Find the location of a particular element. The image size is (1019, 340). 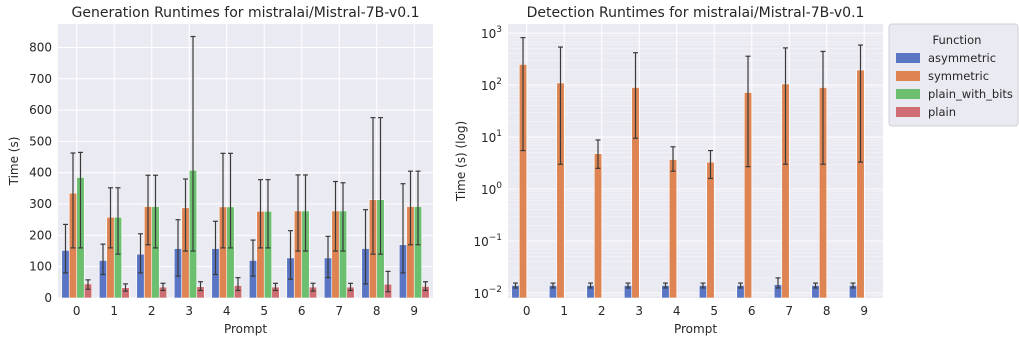

y-tick-label: 800 is located at coordinates (40, 47).